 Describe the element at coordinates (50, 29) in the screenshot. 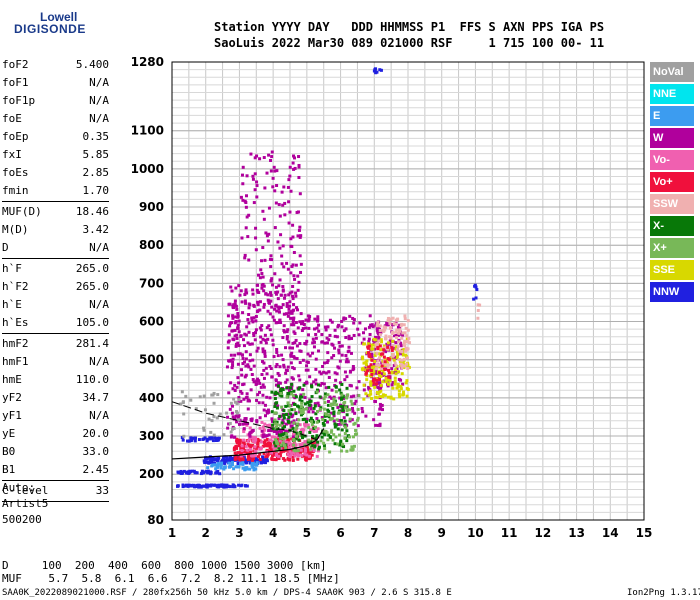

I see `logo-line2: DIGISONDE` at that location.